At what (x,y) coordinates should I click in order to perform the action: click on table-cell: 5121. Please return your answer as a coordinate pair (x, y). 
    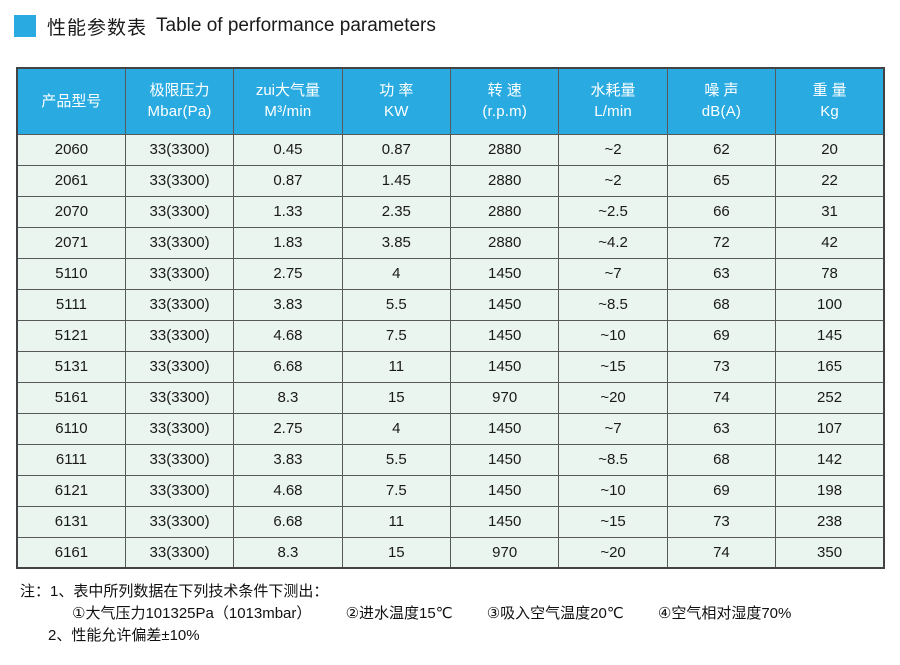
    Looking at the image, I should click on (71, 335).